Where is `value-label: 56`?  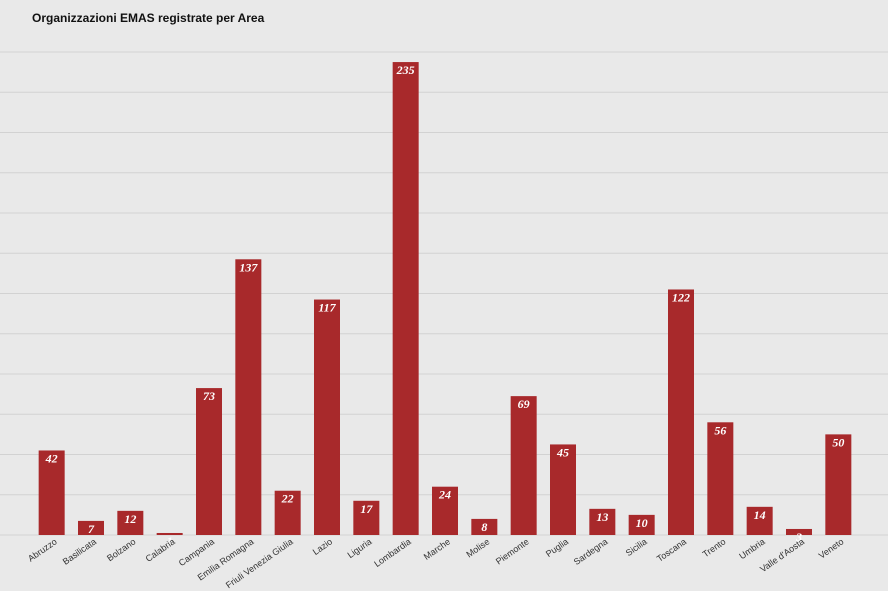 value-label: 56 is located at coordinates (720, 430).